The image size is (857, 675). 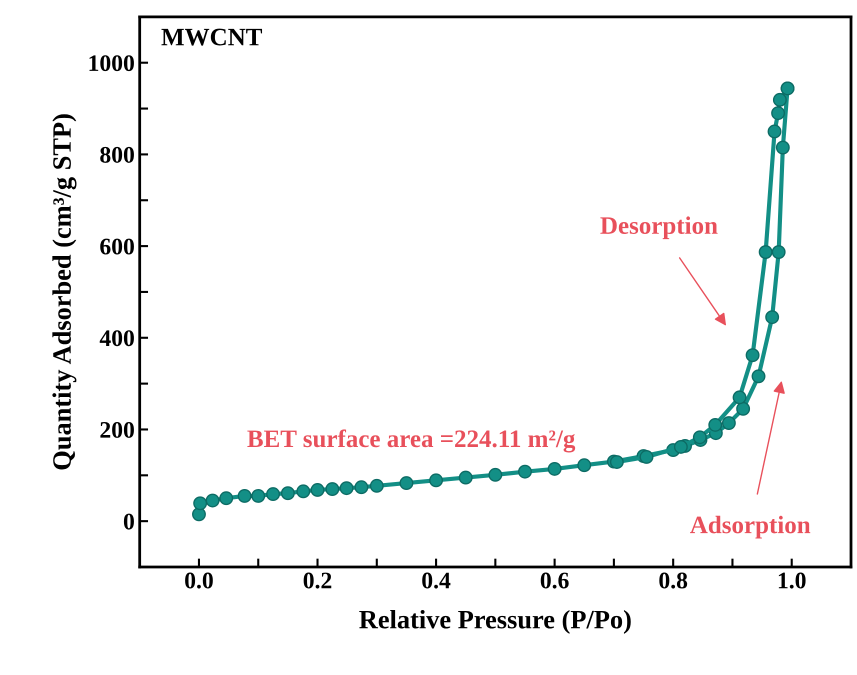 I want to click on x-tick-label: 0.4, so click(x=436, y=580).